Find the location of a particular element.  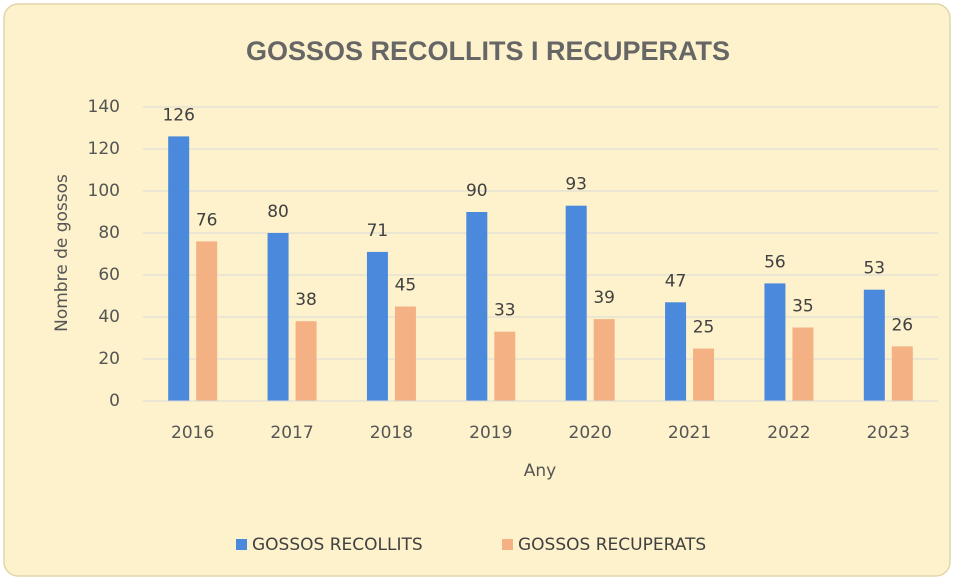

x-tick-label: 2017 is located at coordinates (291, 433).